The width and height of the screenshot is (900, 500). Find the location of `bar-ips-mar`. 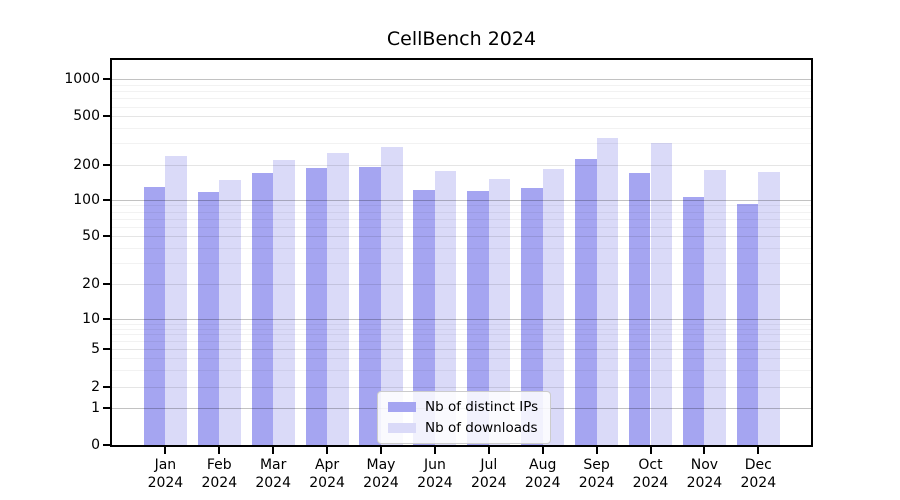

bar-ips-mar is located at coordinates (262, 308).